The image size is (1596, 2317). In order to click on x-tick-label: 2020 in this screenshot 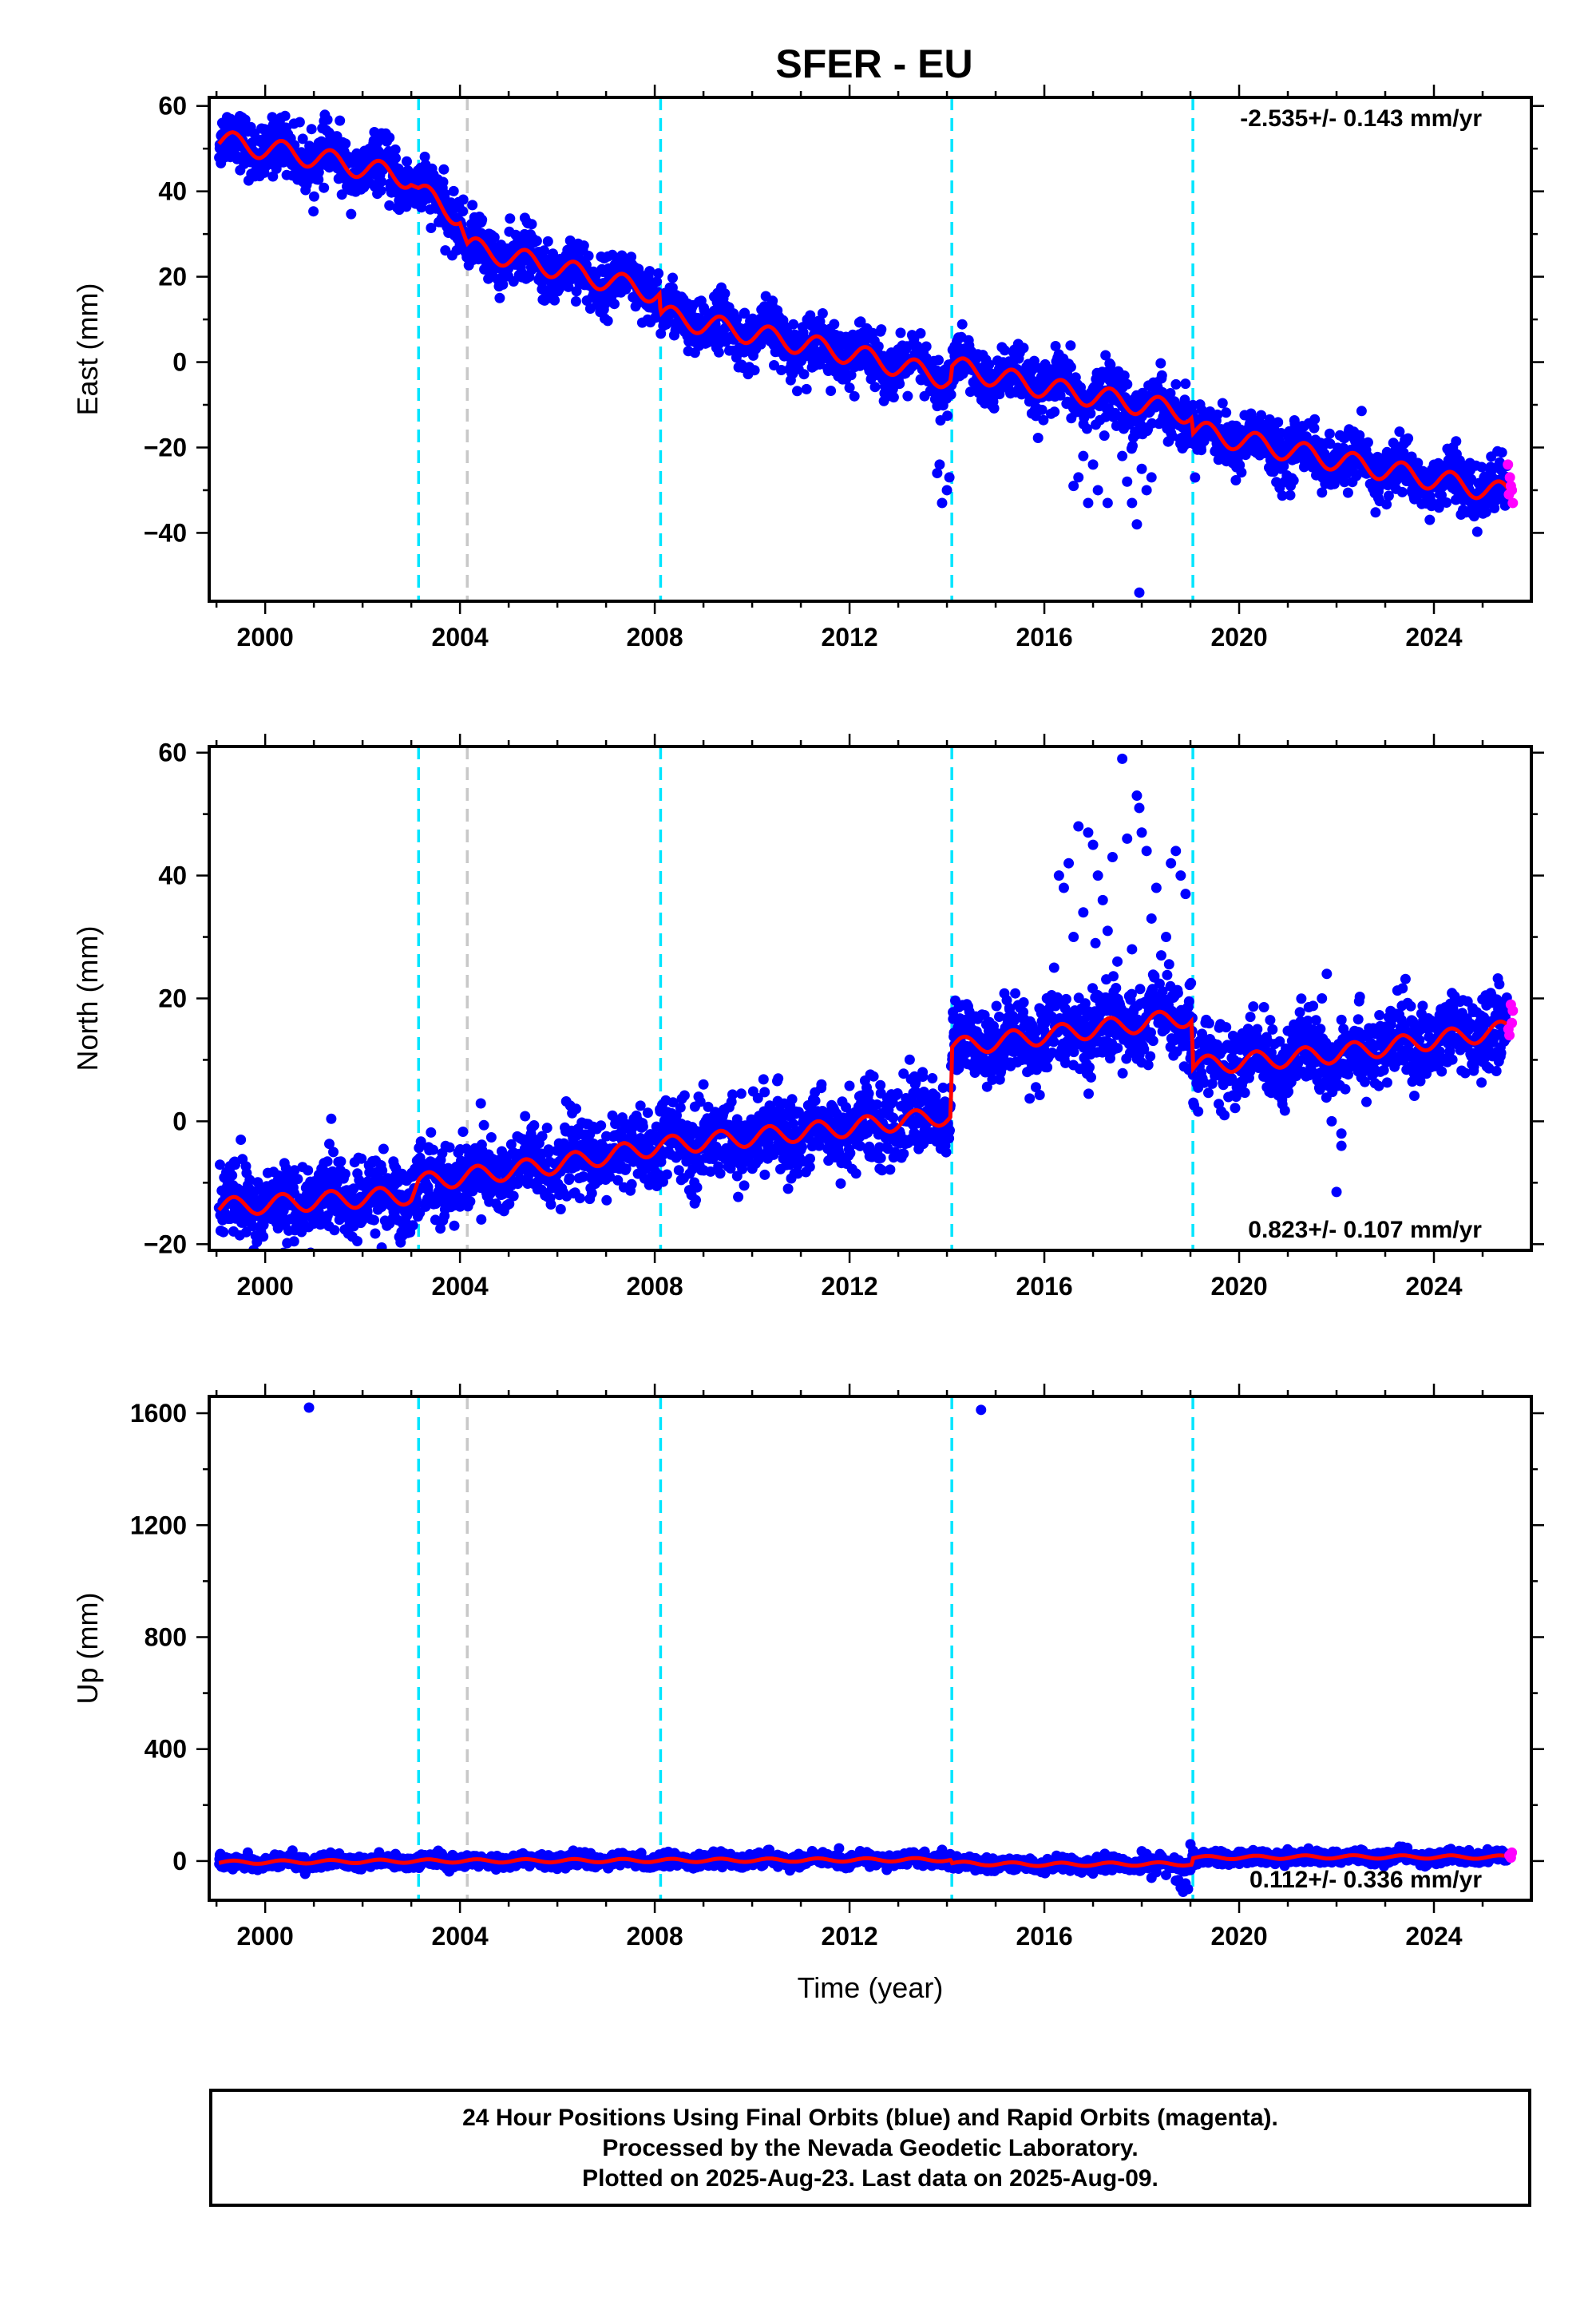, I will do `click(1238, 637)`.